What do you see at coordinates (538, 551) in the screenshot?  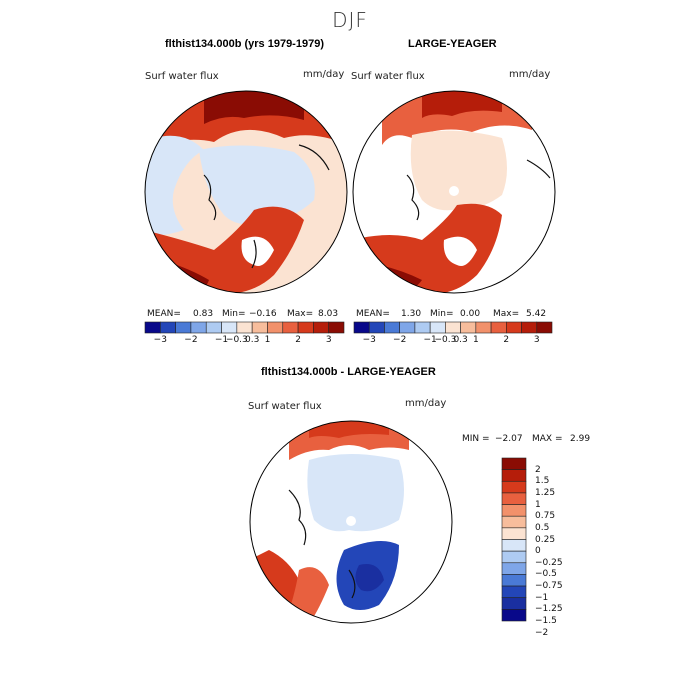 I see `colorbar-tick-label: 0` at bounding box center [538, 551].